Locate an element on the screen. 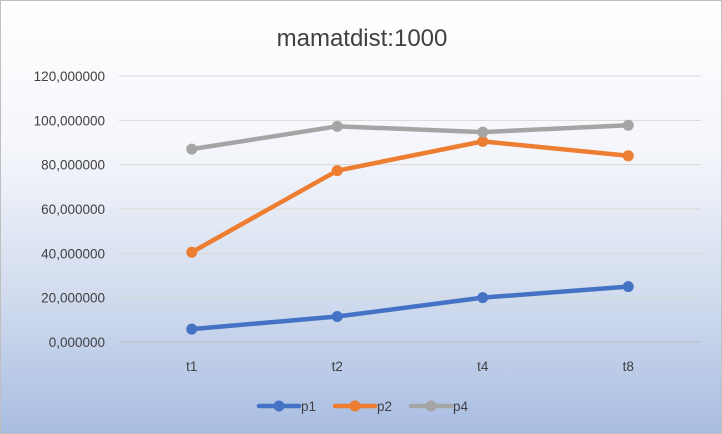 Image resolution: width=722 pixels, height=434 pixels. legend: p1 p2 p4 is located at coordinates (362, 406).